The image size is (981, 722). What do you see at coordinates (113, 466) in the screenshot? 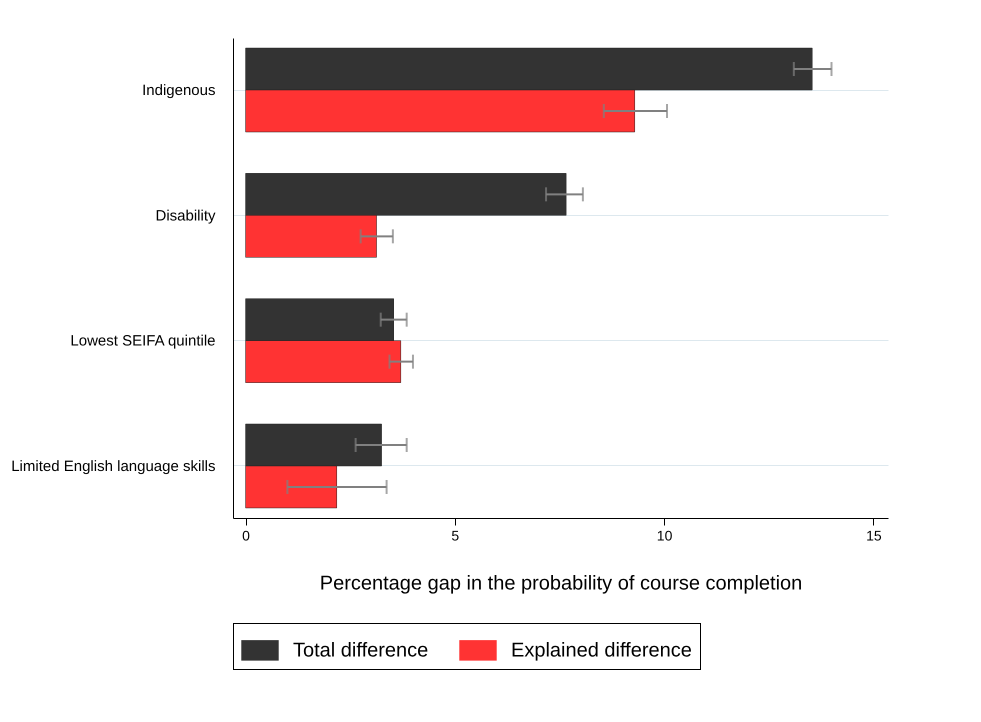
I see `y-tick-label: Limited English language skills` at bounding box center [113, 466].